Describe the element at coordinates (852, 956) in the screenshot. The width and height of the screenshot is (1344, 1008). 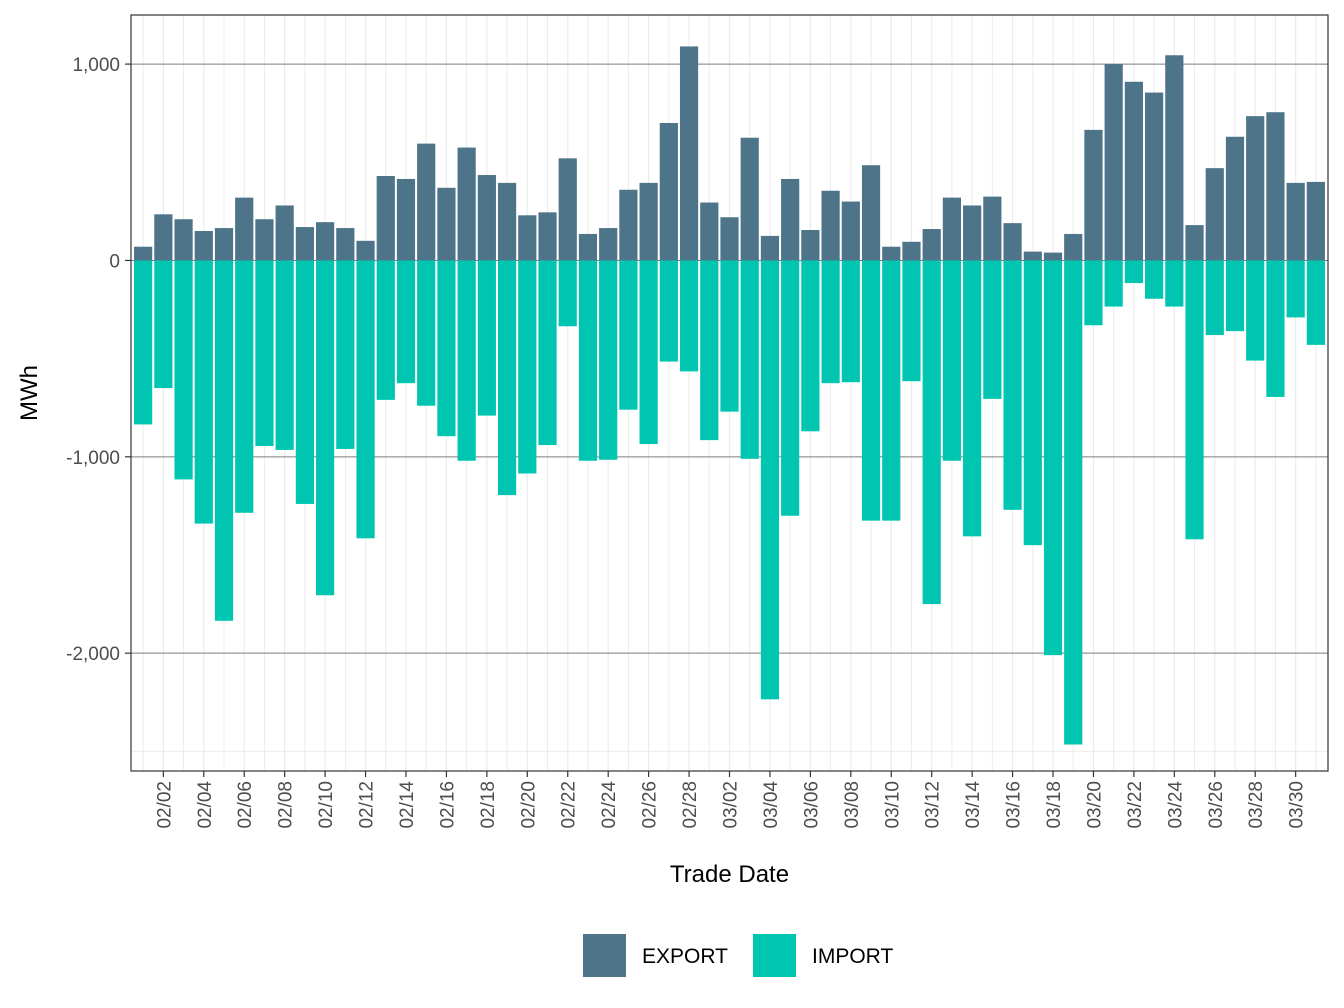
I see `legend-label-import: IMPORT` at that location.